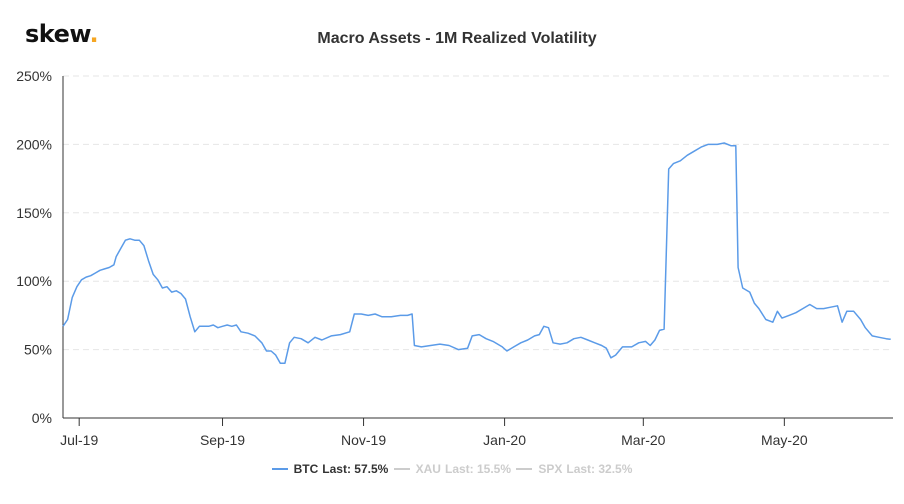 This screenshot has width=904, height=504. What do you see at coordinates (34, 76) in the screenshot?
I see `y-tick-label: 250%` at bounding box center [34, 76].